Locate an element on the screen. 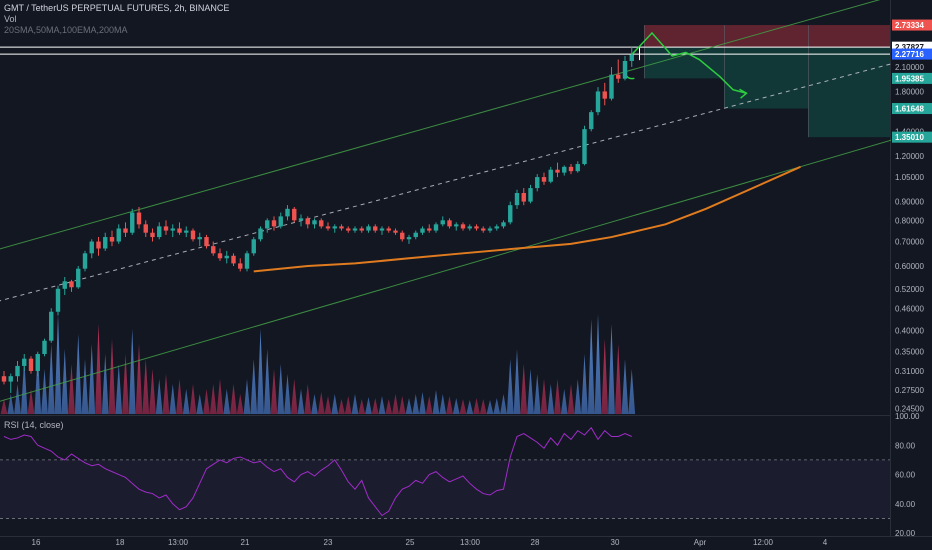  price-tick: 0.40000 is located at coordinates (909, 330).